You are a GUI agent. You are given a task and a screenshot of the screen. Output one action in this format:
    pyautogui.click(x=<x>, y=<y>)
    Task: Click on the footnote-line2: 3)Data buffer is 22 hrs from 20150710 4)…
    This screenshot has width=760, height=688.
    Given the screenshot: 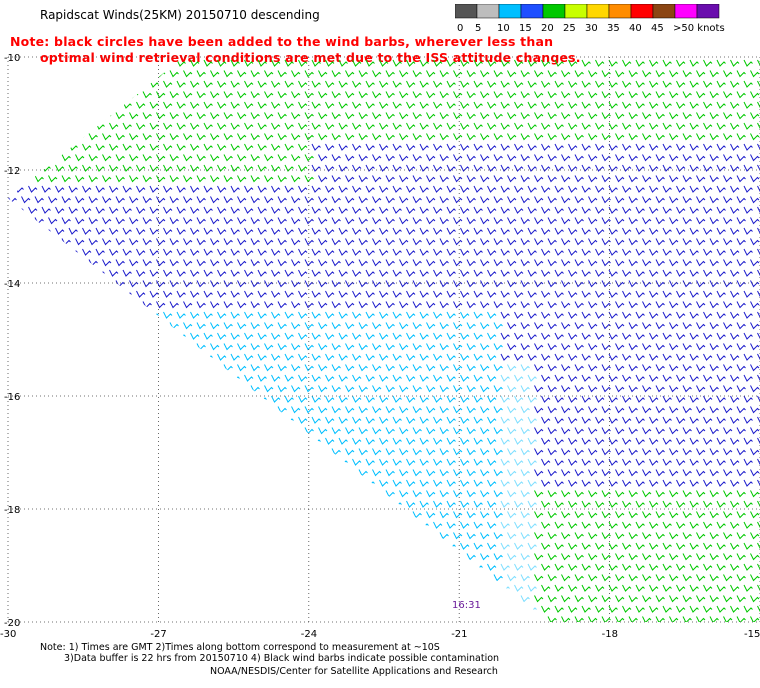 What is the action you would take?
    pyautogui.click(x=282, y=658)
    